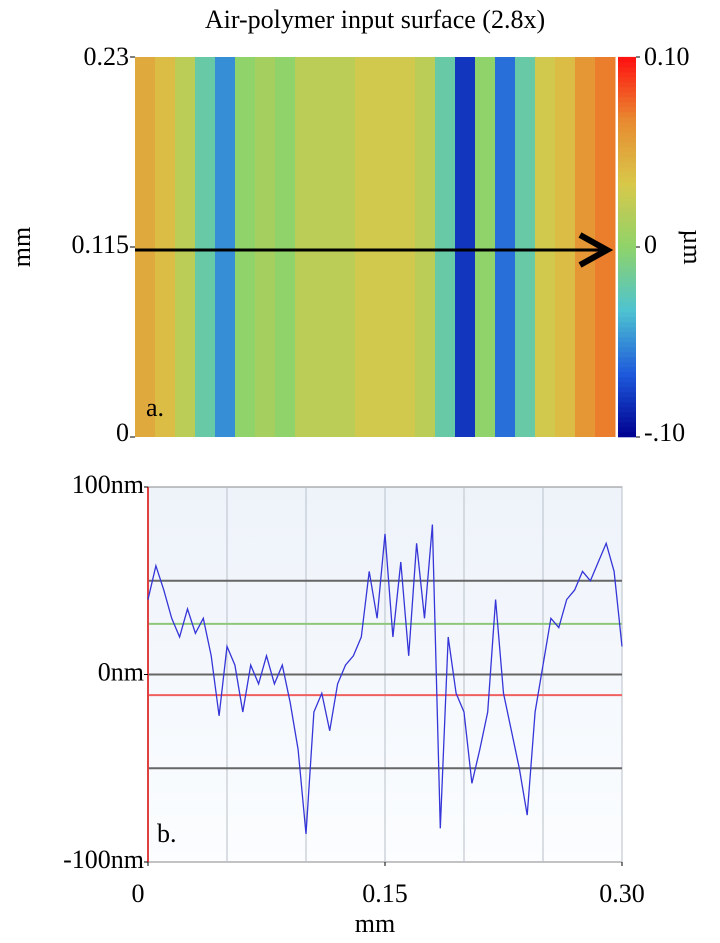 This screenshot has height=943, width=720. I want to click on colorbar-label: µm, so click(692, 246).